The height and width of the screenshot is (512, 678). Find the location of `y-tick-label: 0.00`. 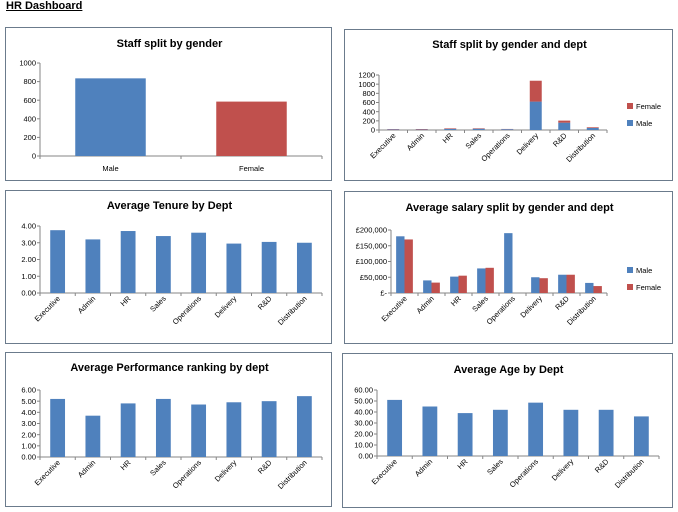

y-tick-label: 0.00 is located at coordinates (28, 457).